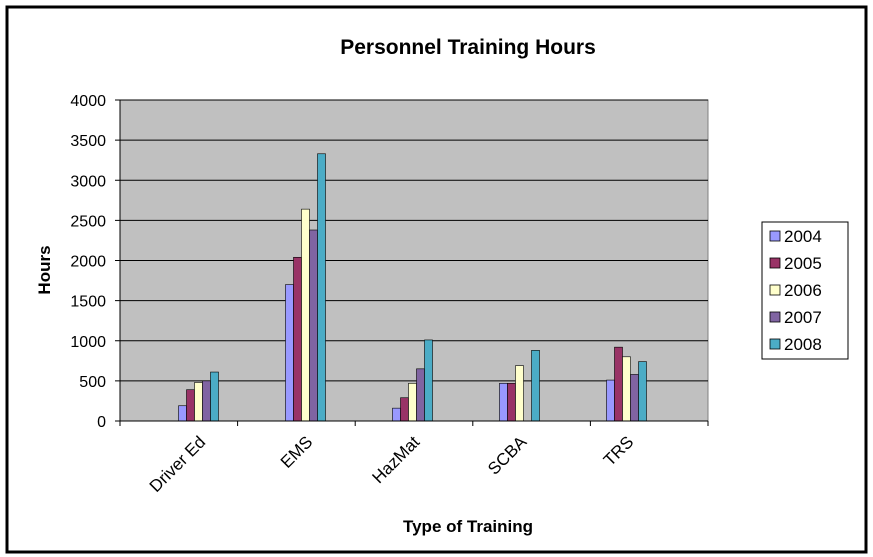  What do you see at coordinates (803, 236) in the screenshot?
I see `legend-label: 2004` at bounding box center [803, 236].